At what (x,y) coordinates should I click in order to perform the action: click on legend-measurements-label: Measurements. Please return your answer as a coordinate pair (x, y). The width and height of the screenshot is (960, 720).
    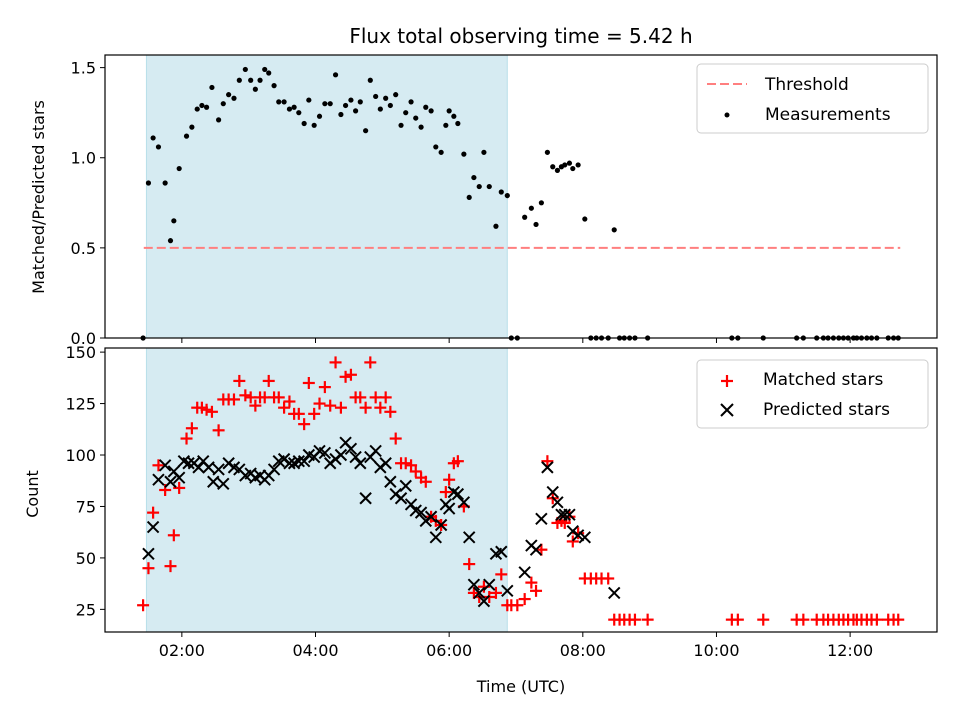
    Looking at the image, I should click on (828, 115).